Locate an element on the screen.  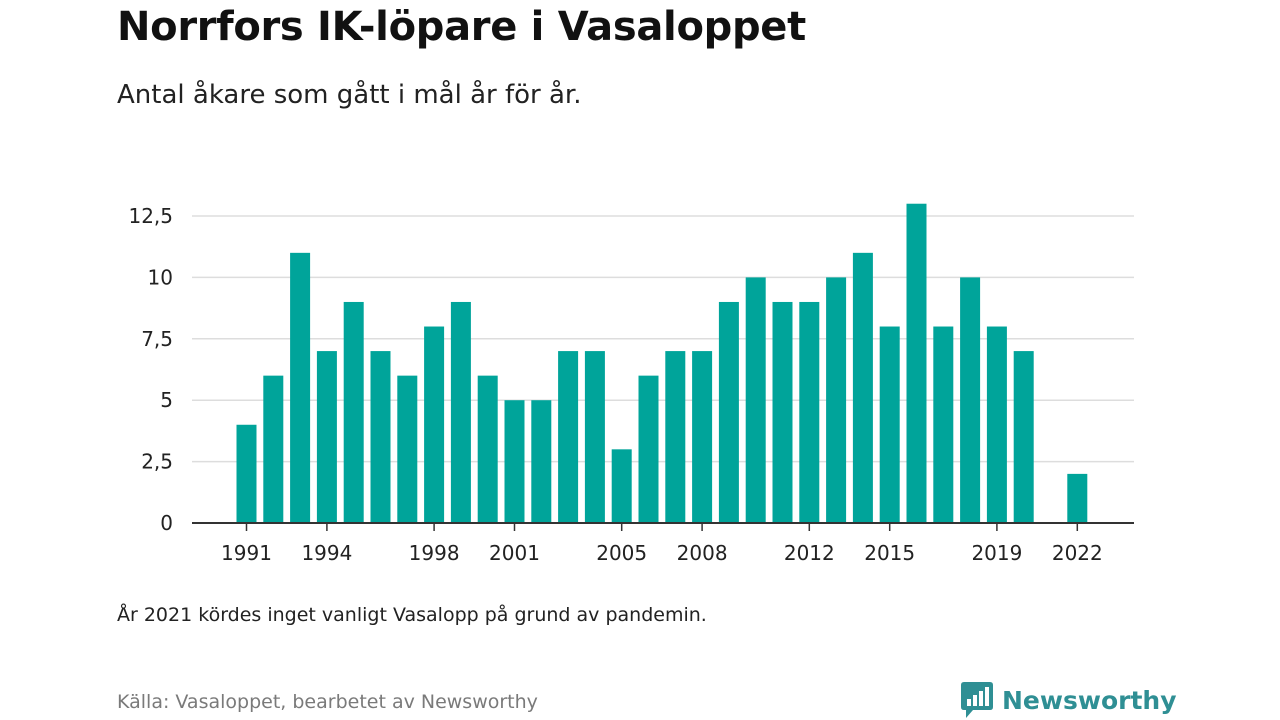
x-tick-label: 2005 is located at coordinates (621, 553).